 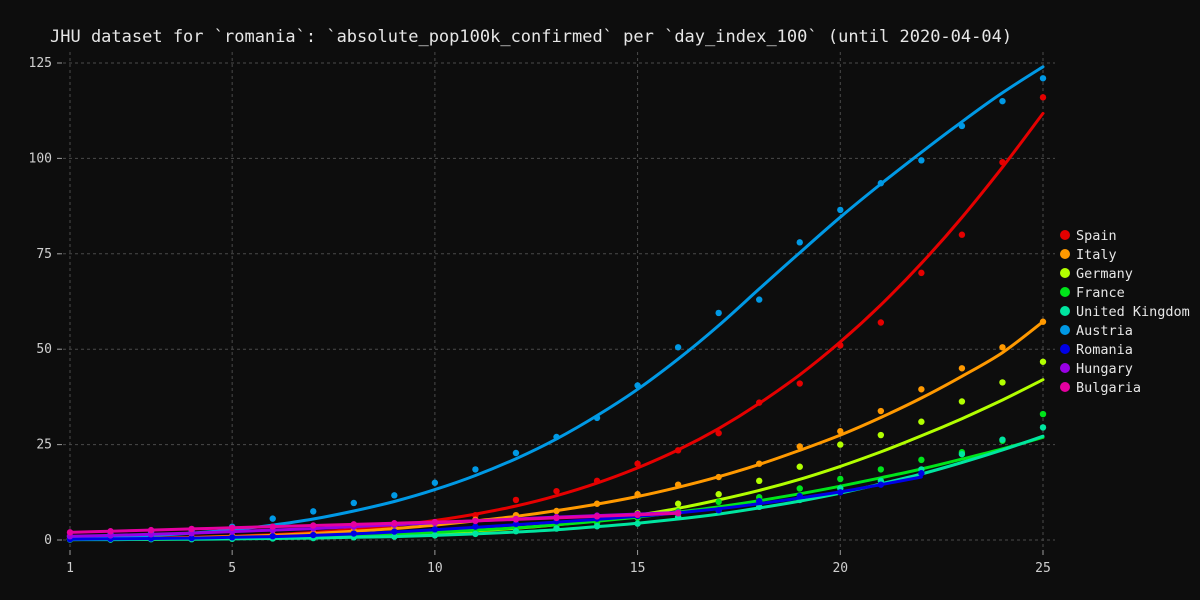 What do you see at coordinates (1104, 331) in the screenshot?
I see `legend-label-austria: Austria` at bounding box center [1104, 331].